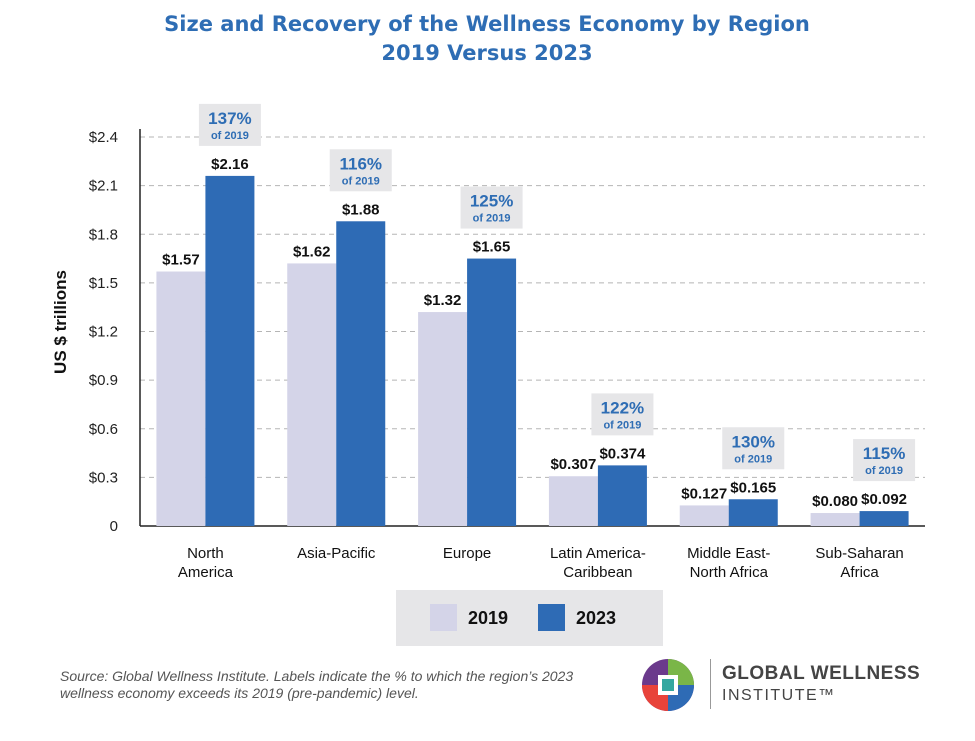 The image size is (975, 741). I want to click on data-label-2019-3: $0.307, so click(573, 464).